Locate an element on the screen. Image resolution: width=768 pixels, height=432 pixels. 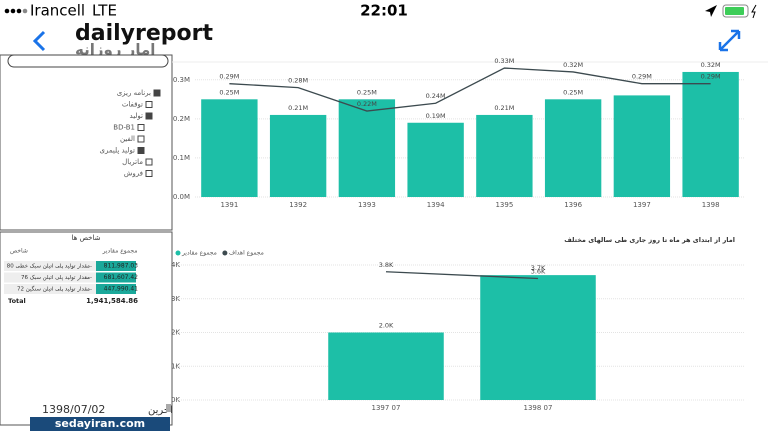
y-tick-label: 0.0M is located at coordinates (181, 197).